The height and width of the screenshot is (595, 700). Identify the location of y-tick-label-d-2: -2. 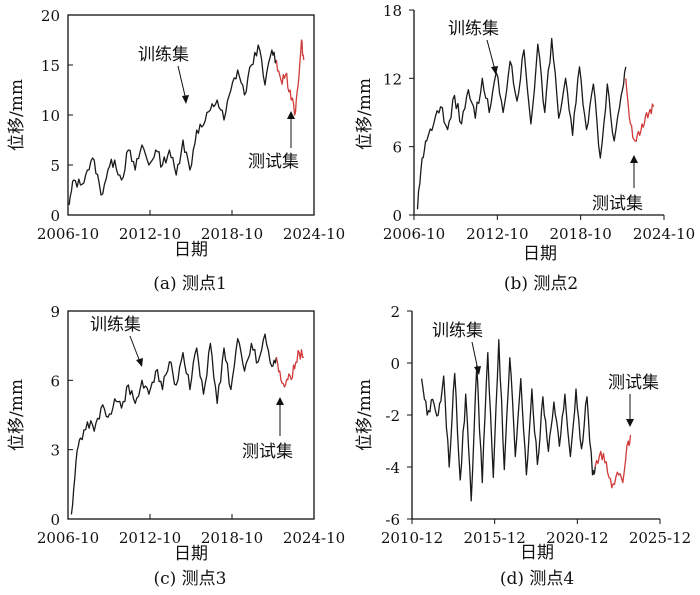
(392, 416).